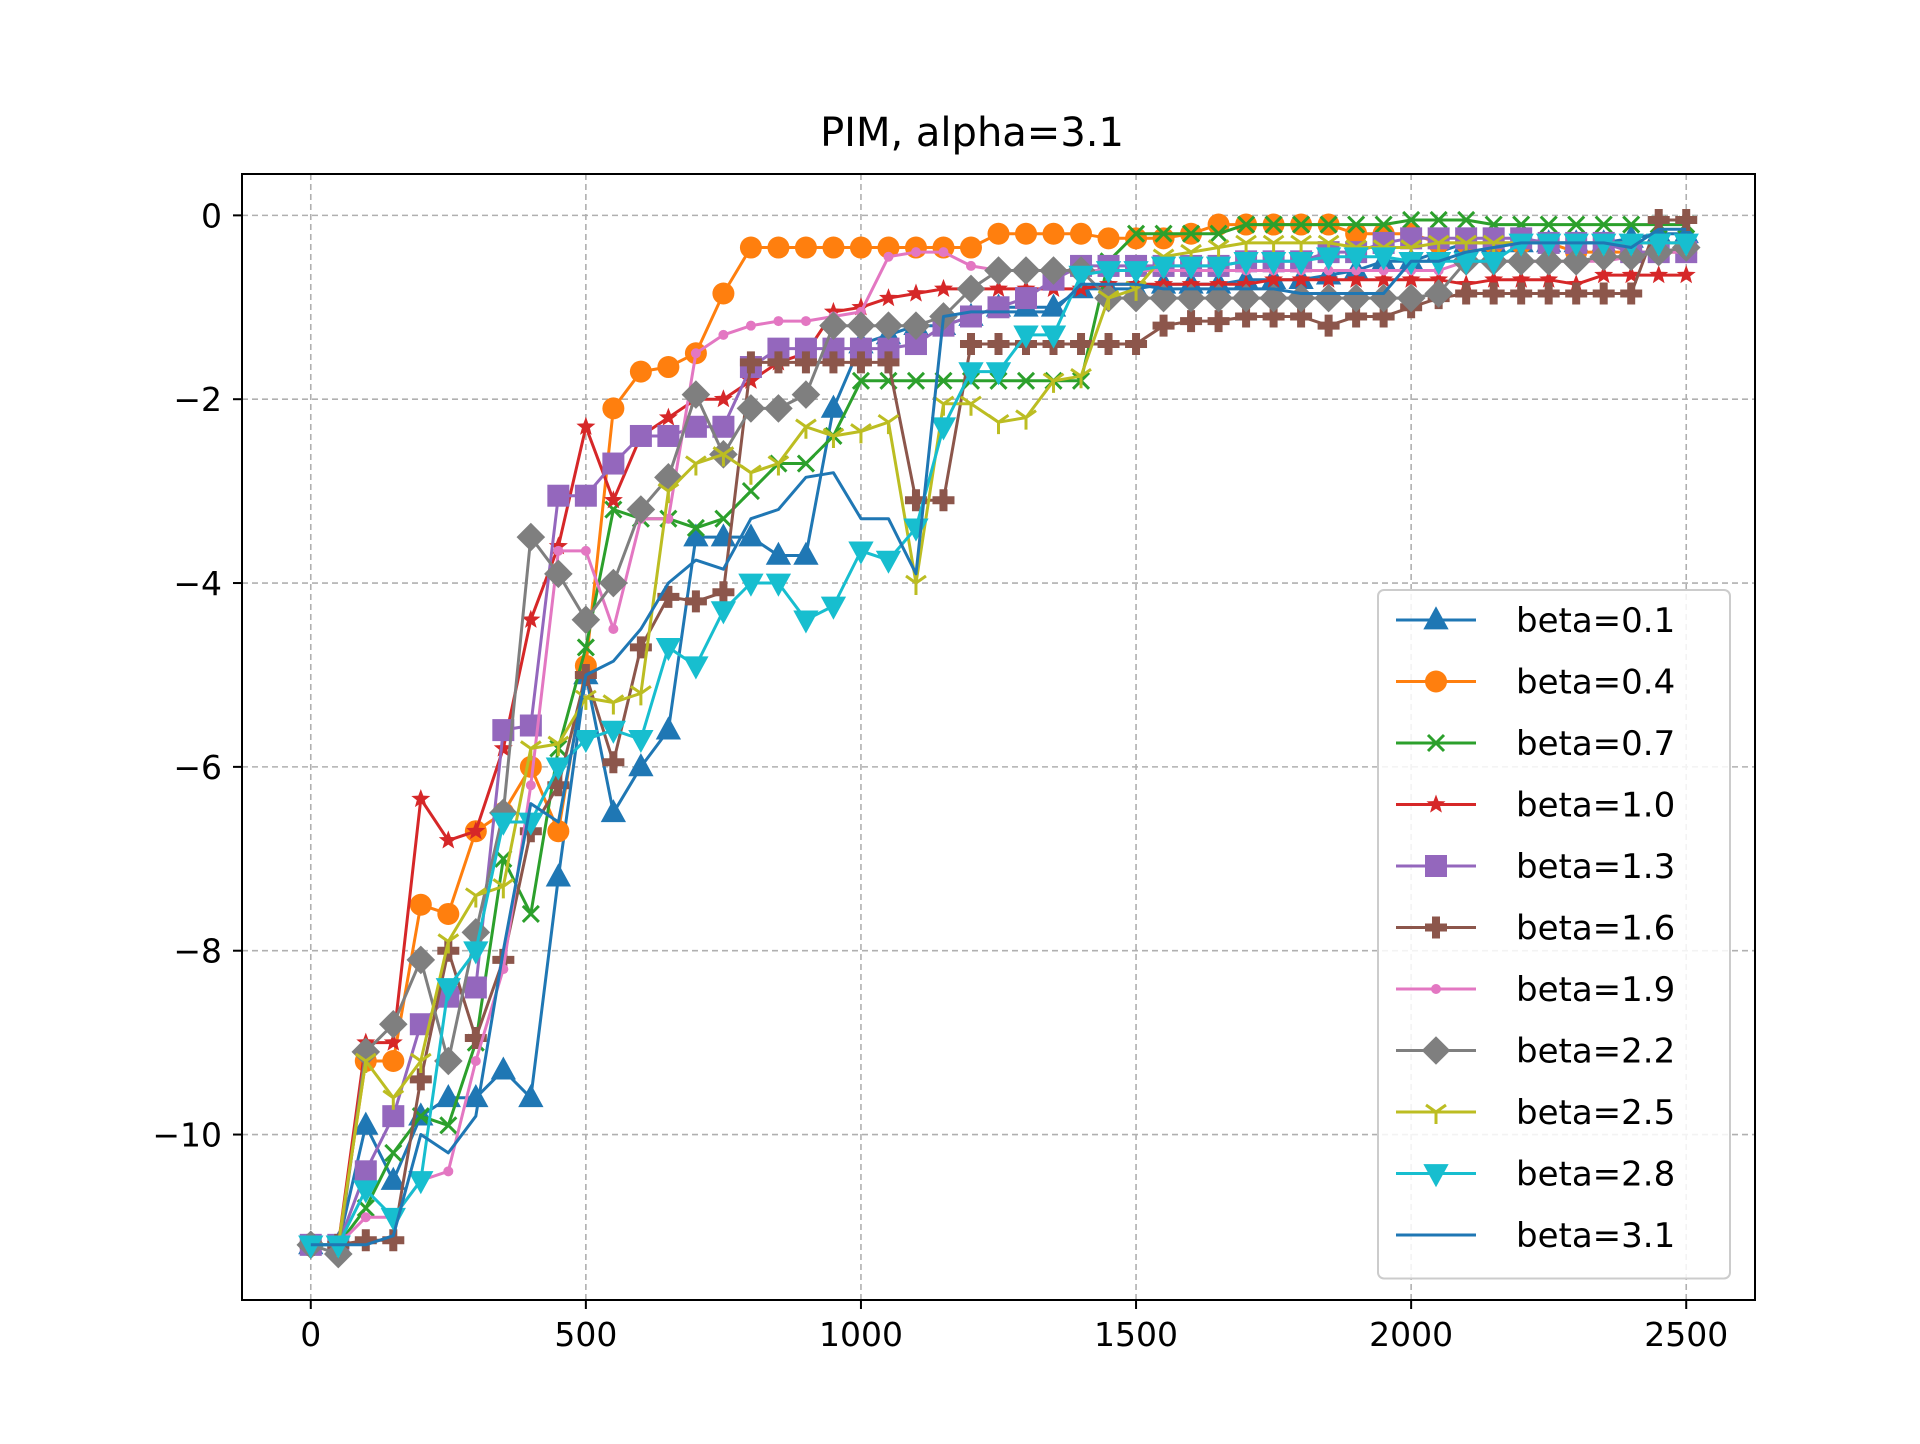 This screenshot has height=1444, width=1920. What do you see at coordinates (1411, 1334) in the screenshot?
I see `x-tick-label: 2000` at bounding box center [1411, 1334].